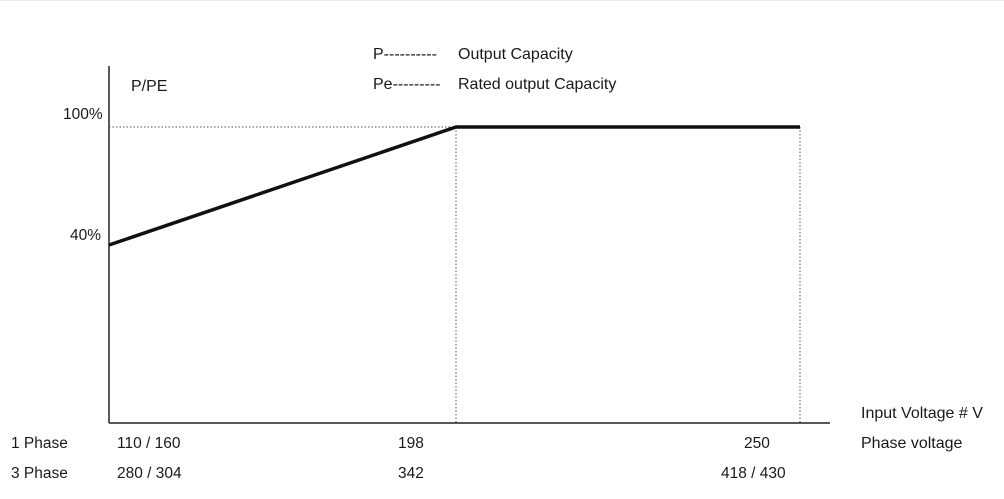  Describe the element at coordinates (757, 443) in the screenshot. I see `x-tick-1phase-end: 250` at that location.